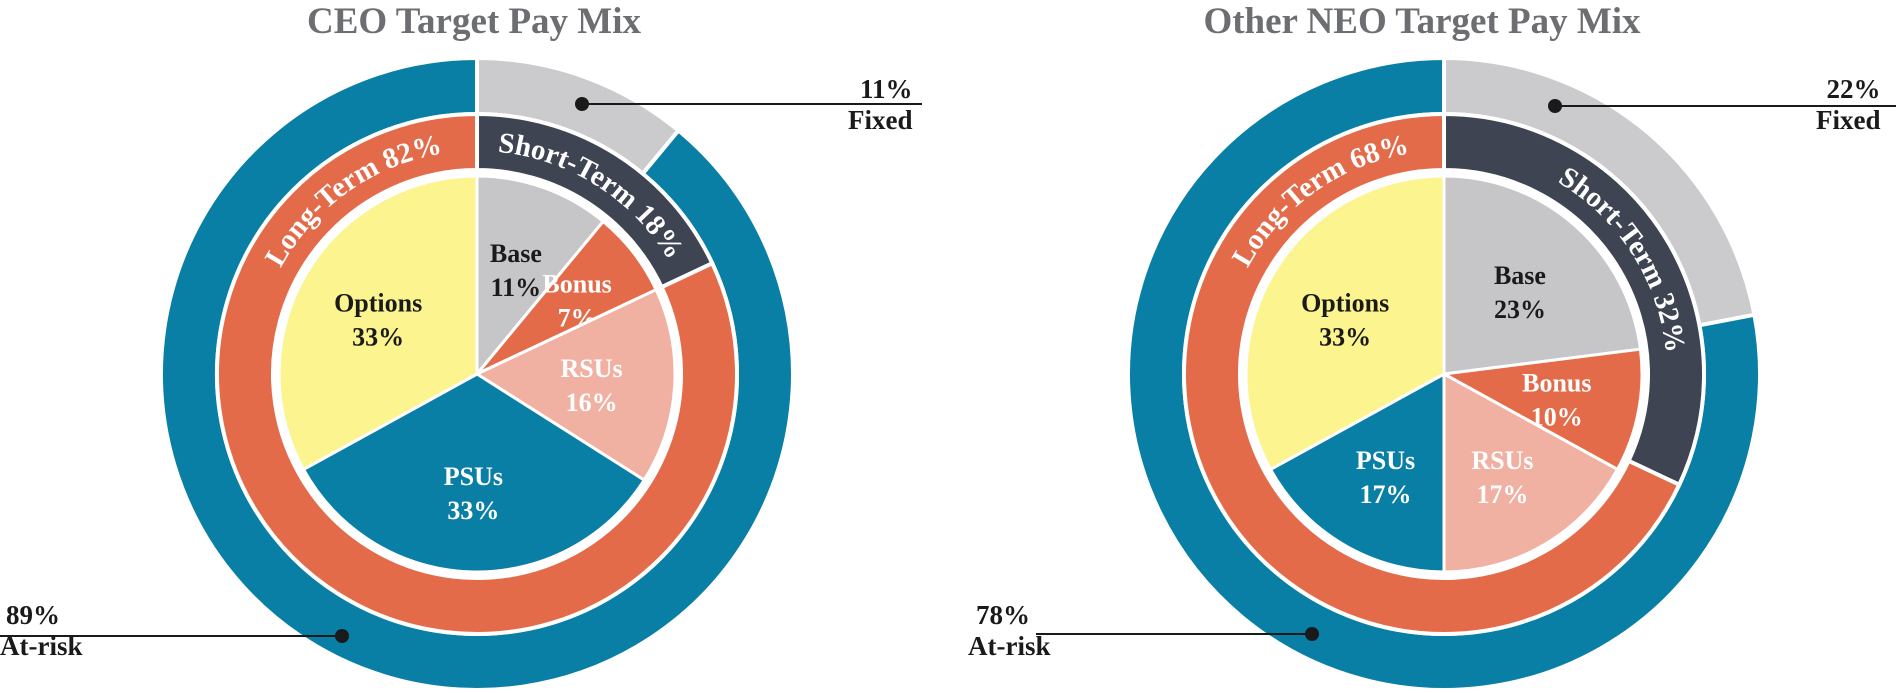 The width and height of the screenshot is (1896, 693). What do you see at coordinates (516, 270) in the screenshot?
I see `inner-label-base: Base 11%` at bounding box center [516, 270].